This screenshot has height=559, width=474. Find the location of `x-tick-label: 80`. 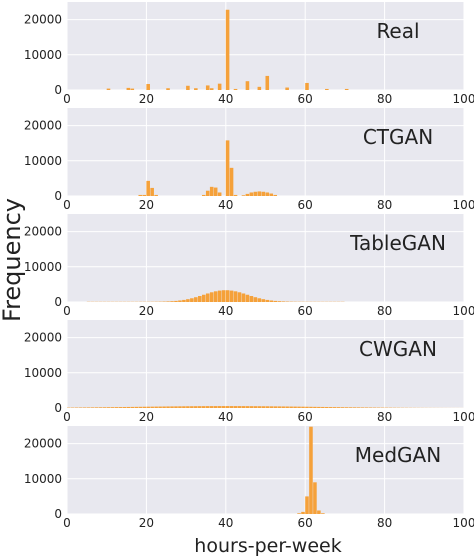

x-tick-label: 80 is located at coordinates (384, 99).